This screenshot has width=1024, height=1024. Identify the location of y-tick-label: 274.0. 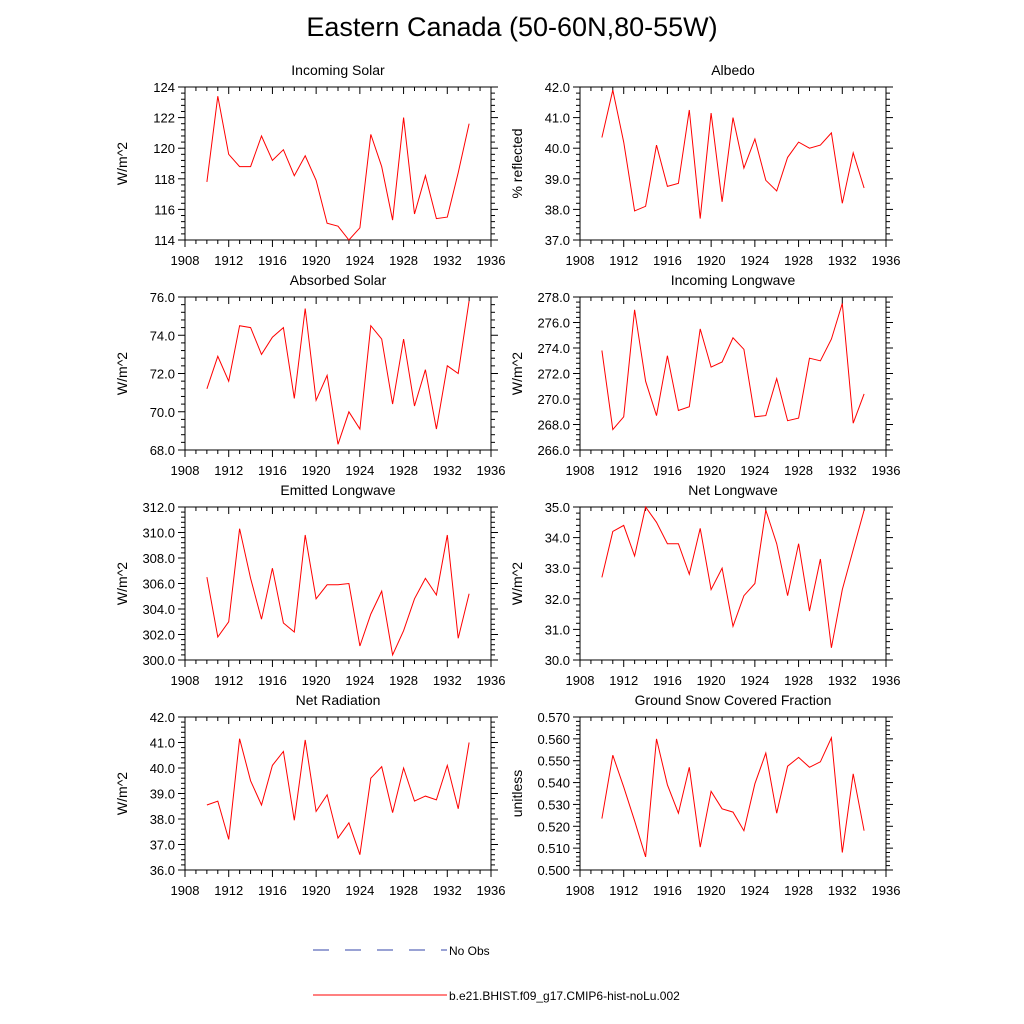
(553, 348).